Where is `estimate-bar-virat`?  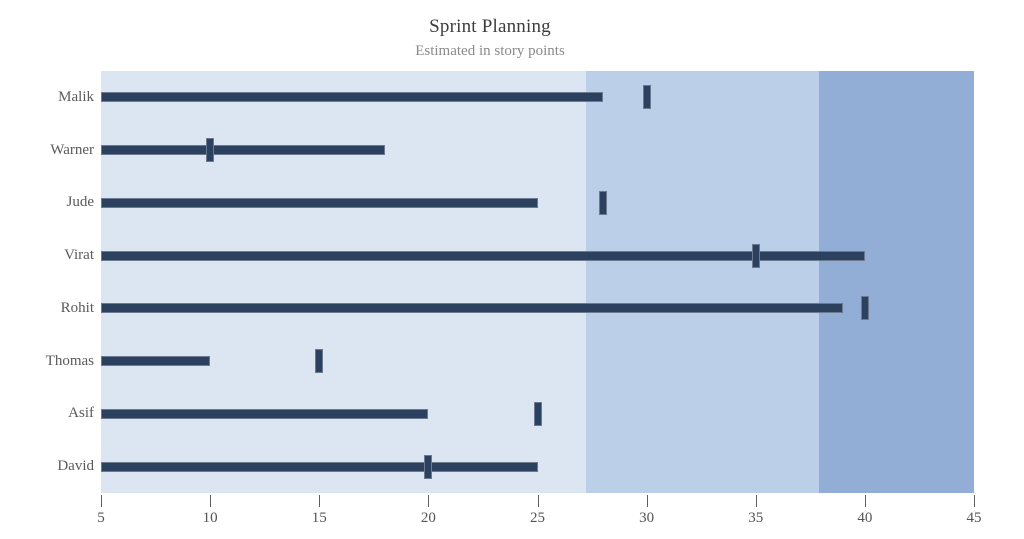
estimate-bar-virat is located at coordinates (483, 255).